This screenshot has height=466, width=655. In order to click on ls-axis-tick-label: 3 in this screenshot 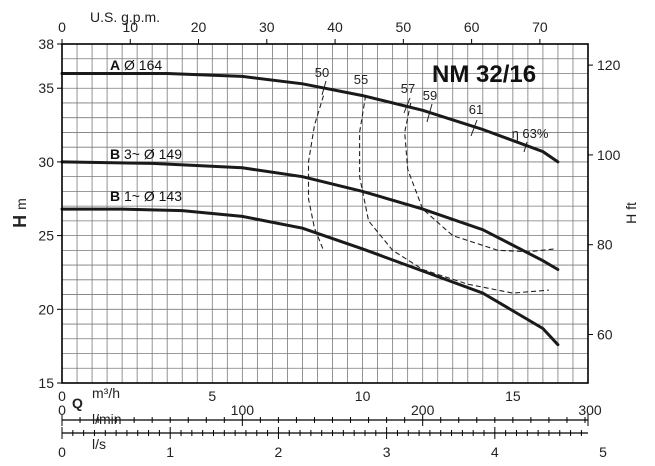, I will do `click(387, 452)`.